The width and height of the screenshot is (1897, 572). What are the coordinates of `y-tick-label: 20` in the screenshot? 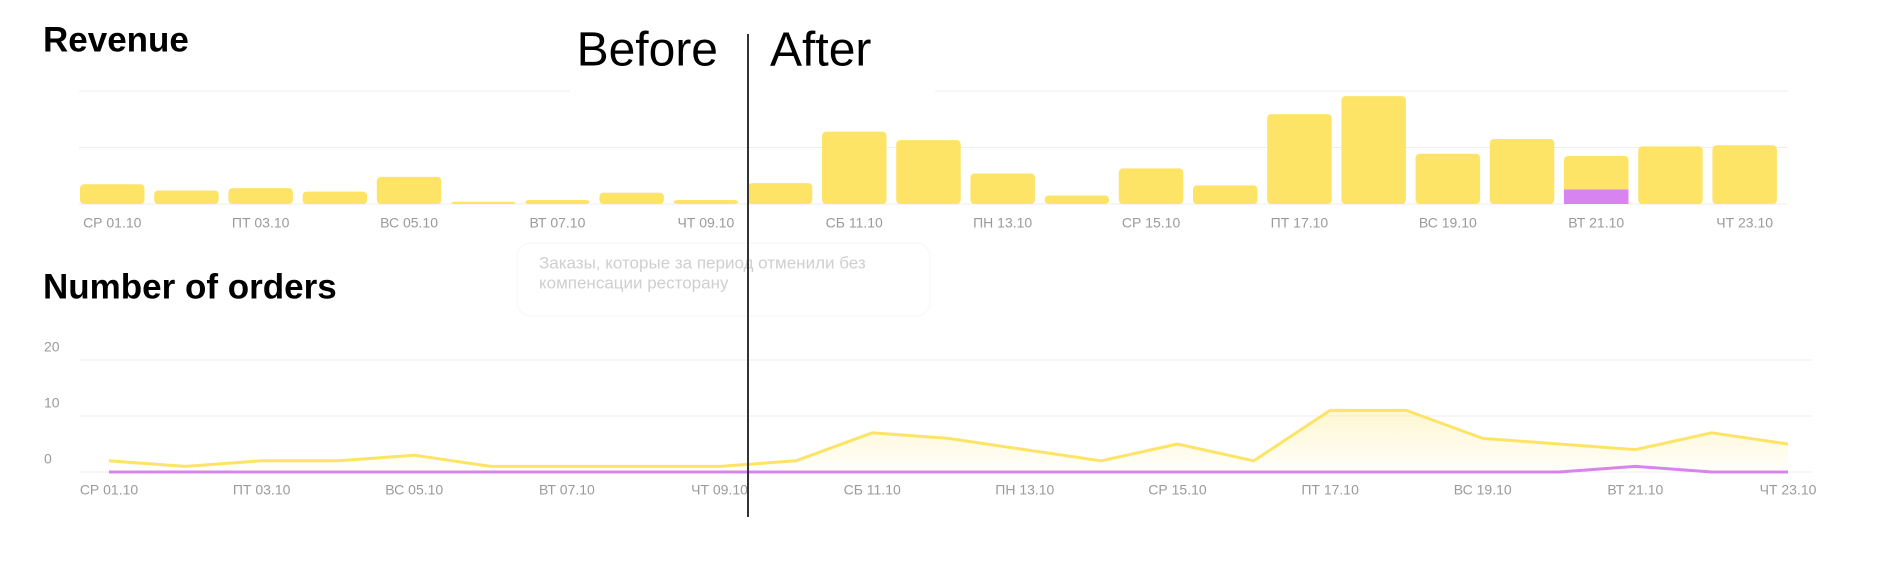 It's located at (52, 347).